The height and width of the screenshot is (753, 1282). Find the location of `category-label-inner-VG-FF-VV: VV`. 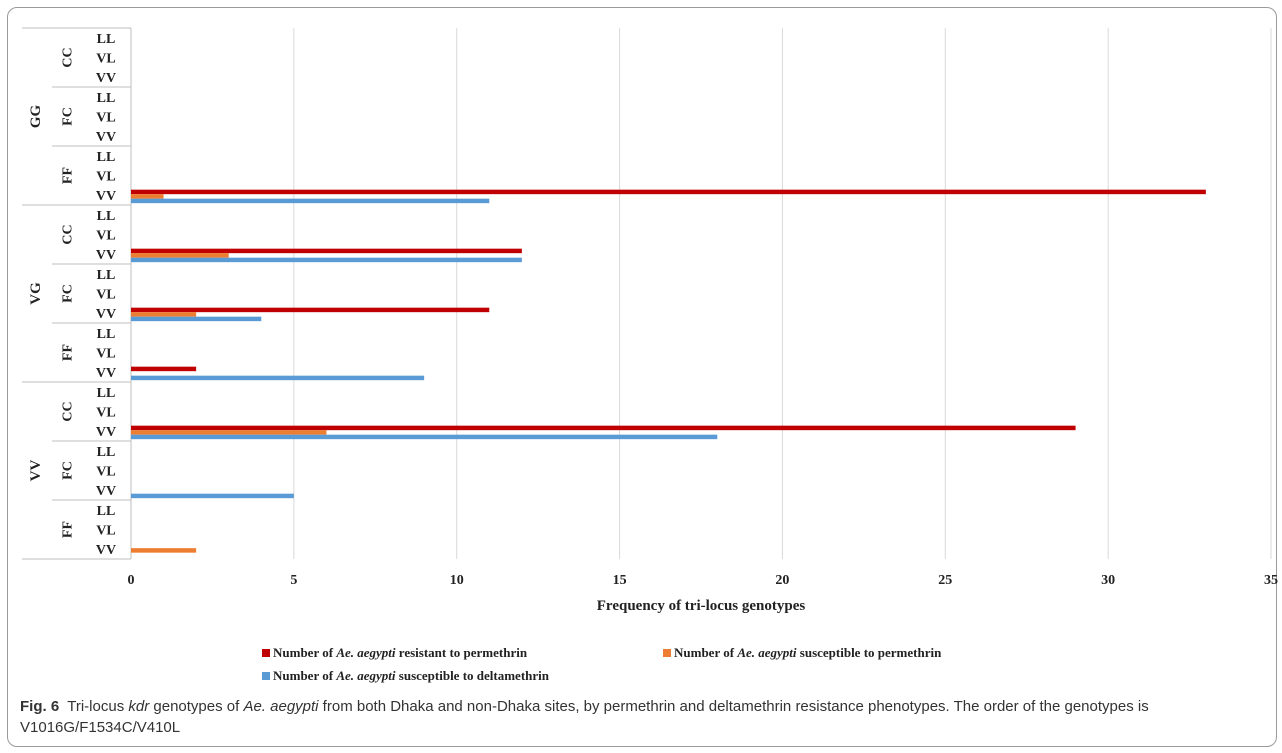

category-label-inner-VG-FF-VV: VV is located at coordinates (106, 373).